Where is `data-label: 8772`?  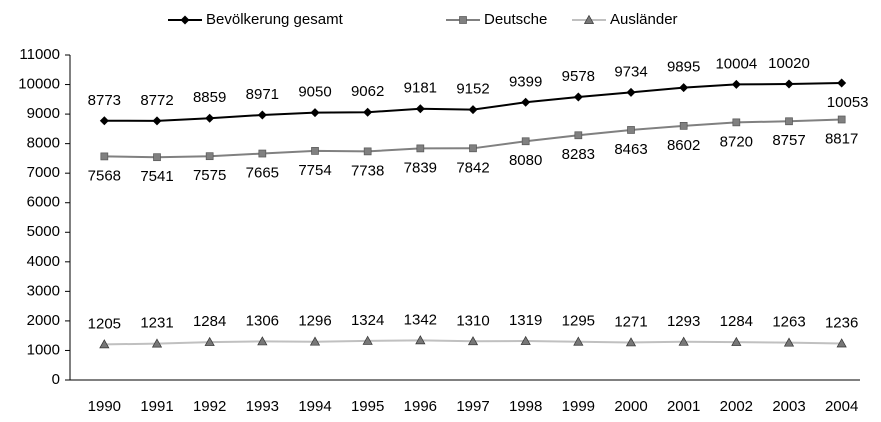
data-label: 8772 is located at coordinates (156, 100).